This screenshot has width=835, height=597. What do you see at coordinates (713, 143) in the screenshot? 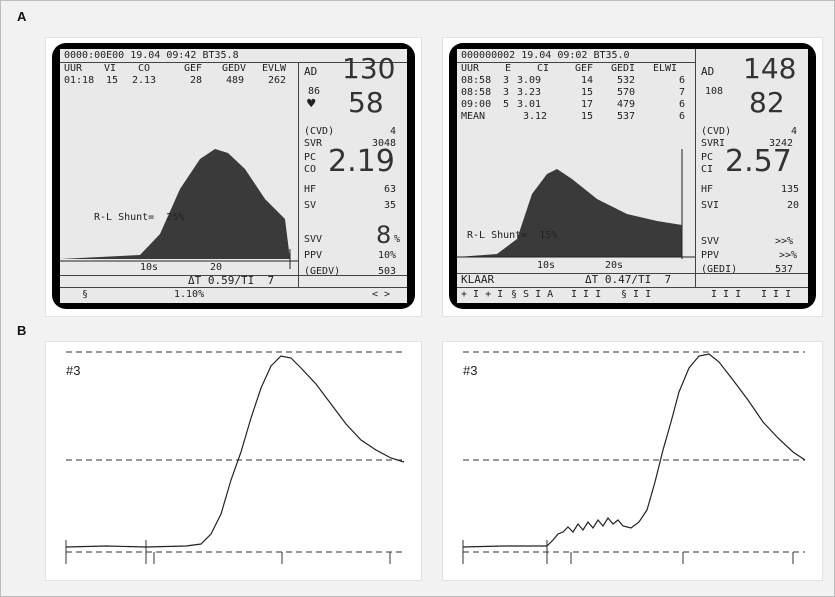
I see `svri-label: SVRI` at bounding box center [713, 143].